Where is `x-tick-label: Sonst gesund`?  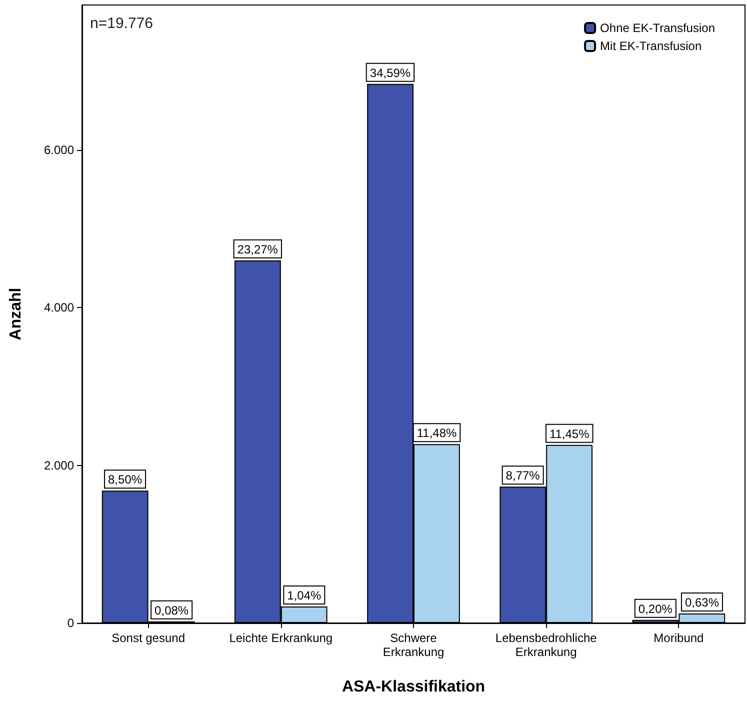
x-tick-label: Sonst gesund is located at coordinates (148, 638).